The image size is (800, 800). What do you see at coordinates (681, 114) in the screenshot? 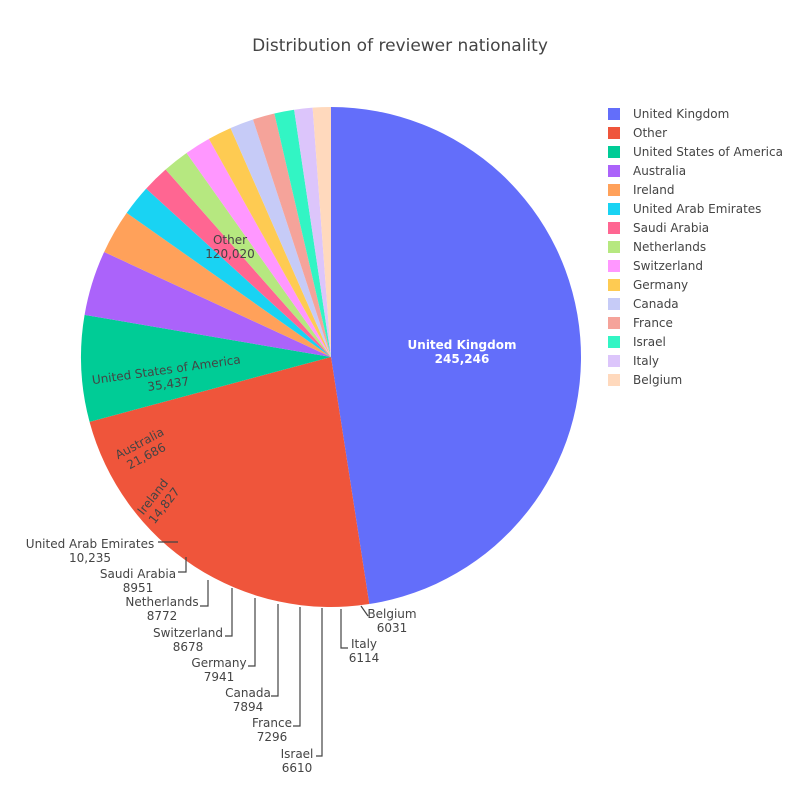
I see `legend-label: United Kingdom` at bounding box center [681, 114].